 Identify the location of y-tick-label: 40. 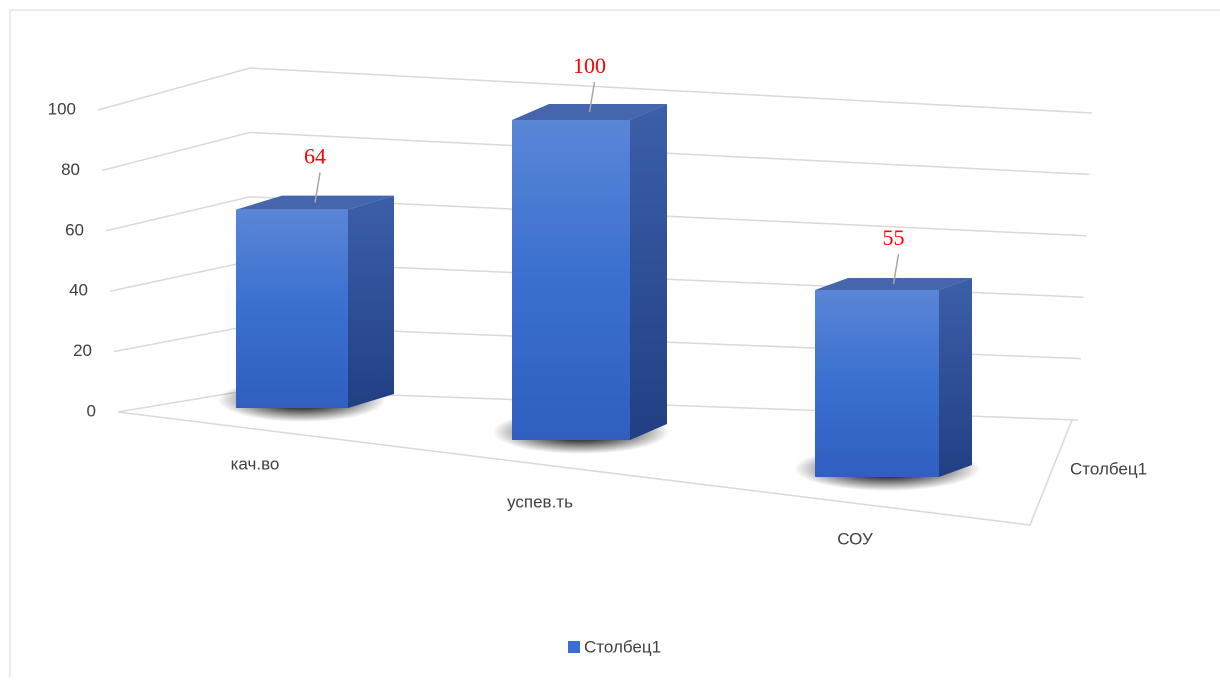
(78, 290).